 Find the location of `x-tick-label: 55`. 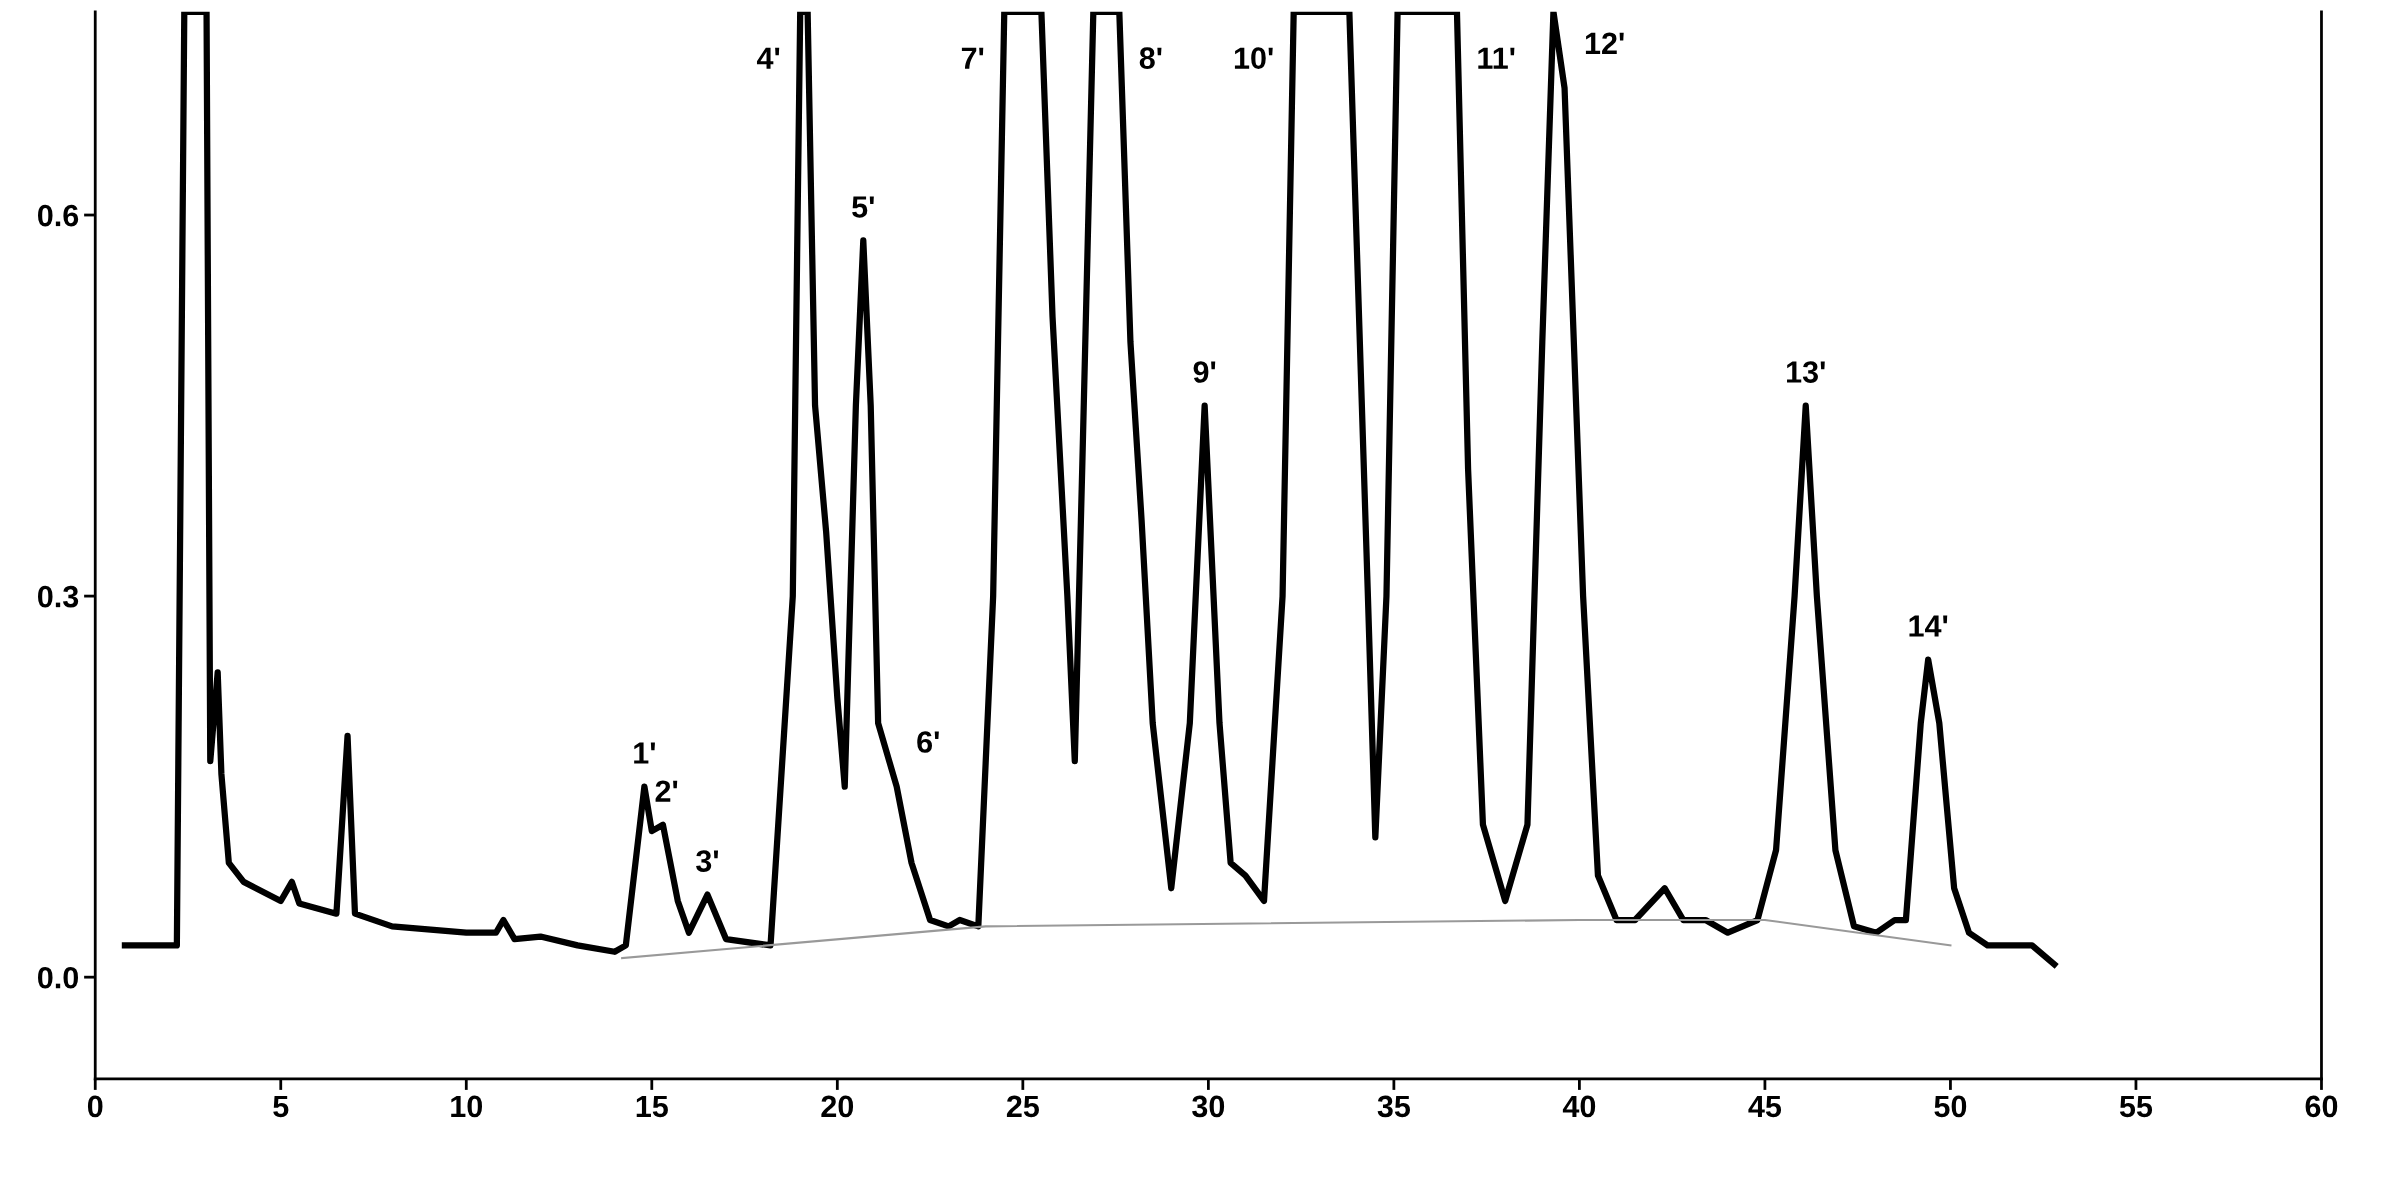

x-tick-label: 55 is located at coordinates (2136, 1106).